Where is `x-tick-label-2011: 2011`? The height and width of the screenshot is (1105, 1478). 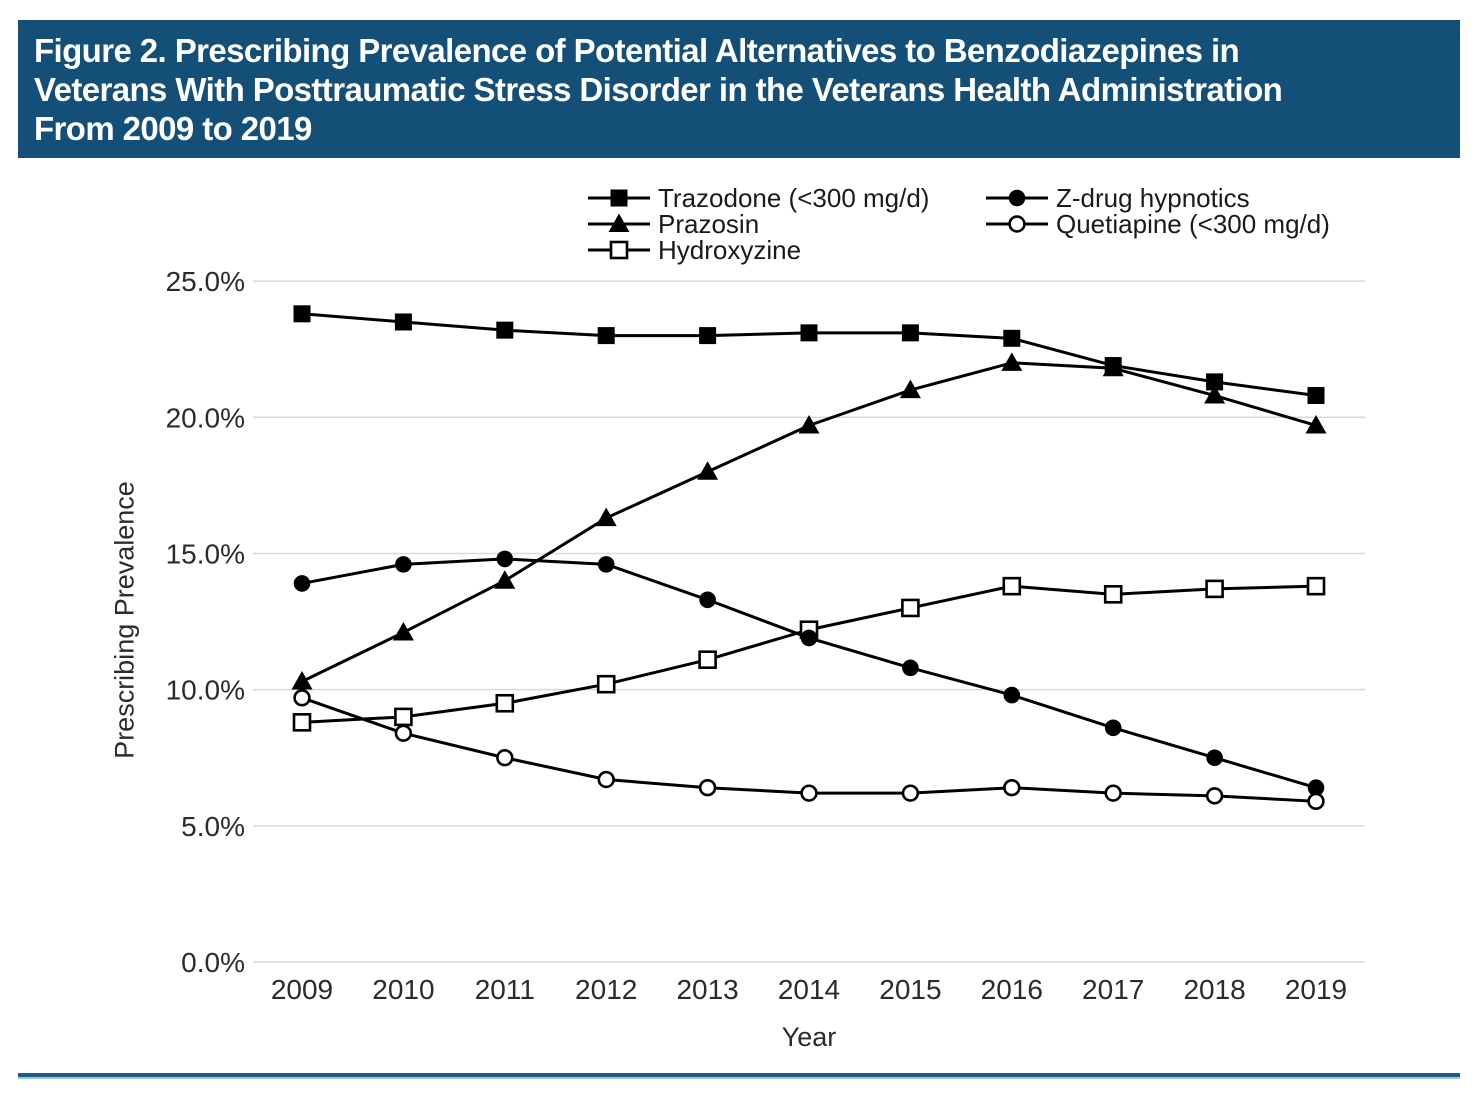 x-tick-label-2011: 2011 is located at coordinates (505, 989).